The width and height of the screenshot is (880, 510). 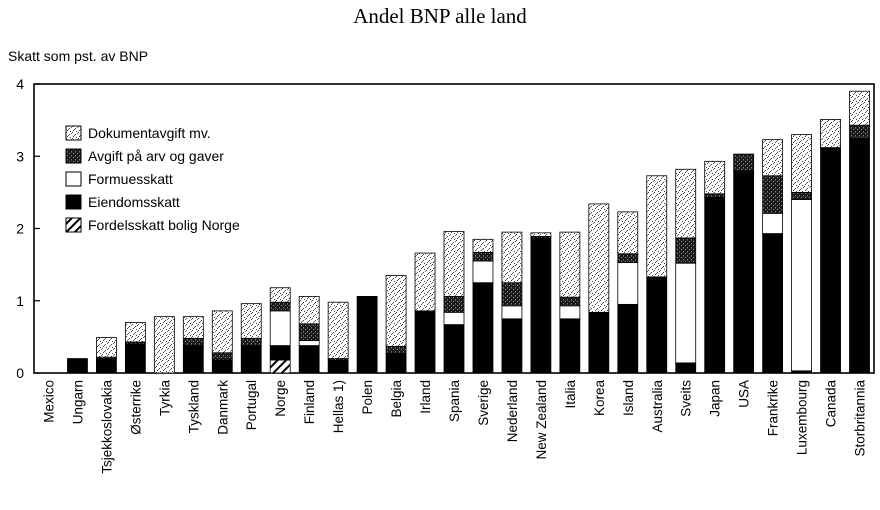 What do you see at coordinates (512, 411) in the screenshot?
I see `x-tick-label: Nederland` at bounding box center [512, 411].